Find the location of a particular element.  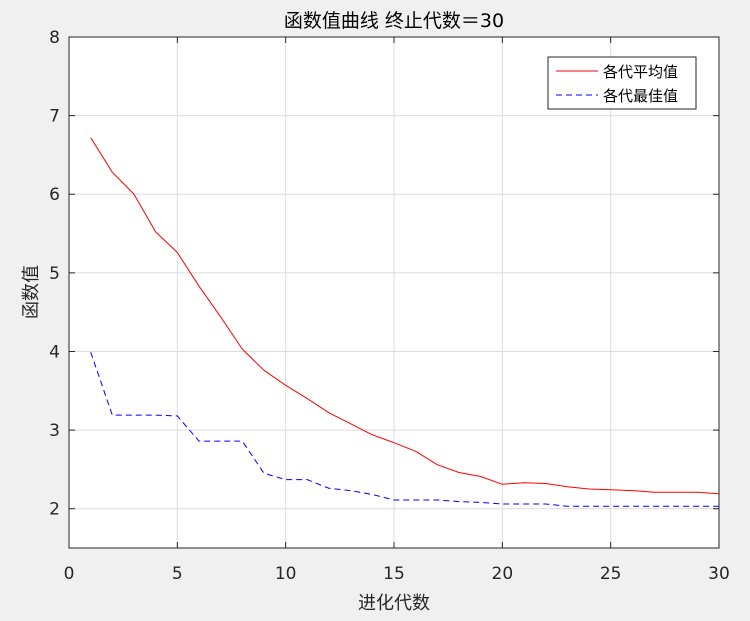

x-tick-label: 25 is located at coordinates (611, 574).